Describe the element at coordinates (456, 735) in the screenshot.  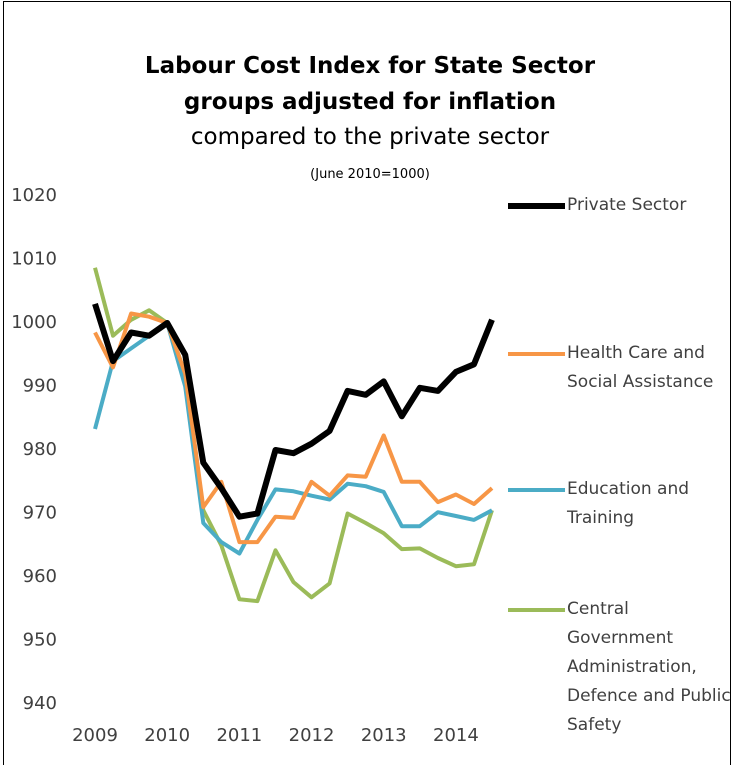
I see `x-tick-label: 2014` at that location.